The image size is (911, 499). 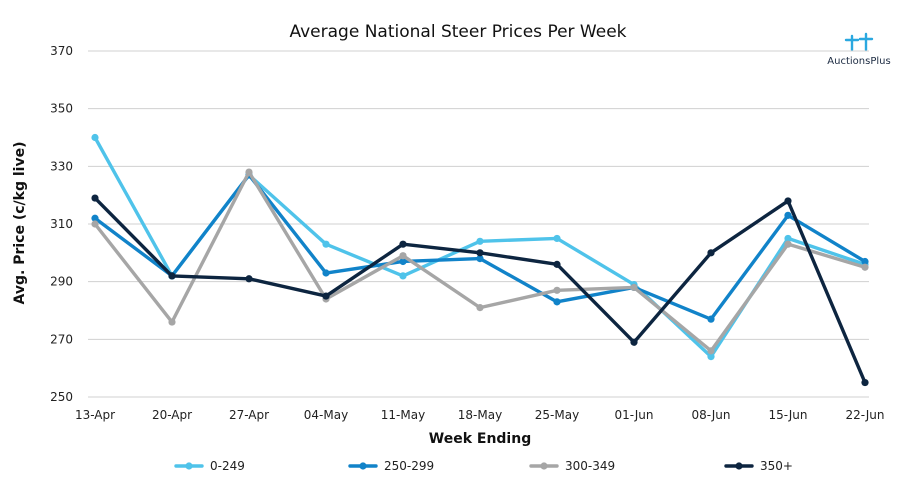 What do you see at coordinates (249, 415) in the screenshot?
I see `x-tick-label: 27-Apr` at bounding box center [249, 415].